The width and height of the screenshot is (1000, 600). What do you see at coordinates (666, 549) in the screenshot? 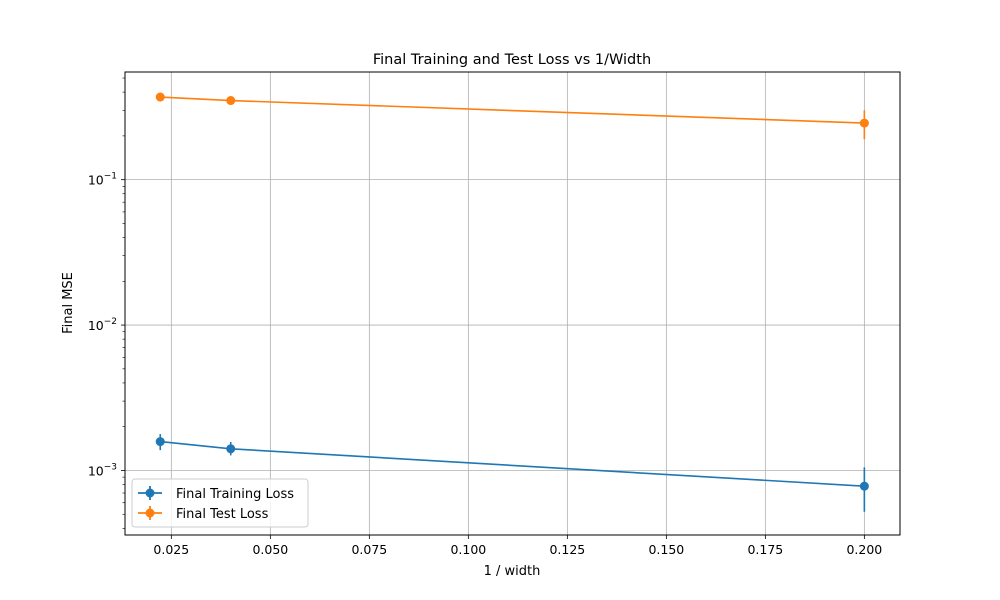
I see `x-tick-label: 0.150` at bounding box center [666, 549].